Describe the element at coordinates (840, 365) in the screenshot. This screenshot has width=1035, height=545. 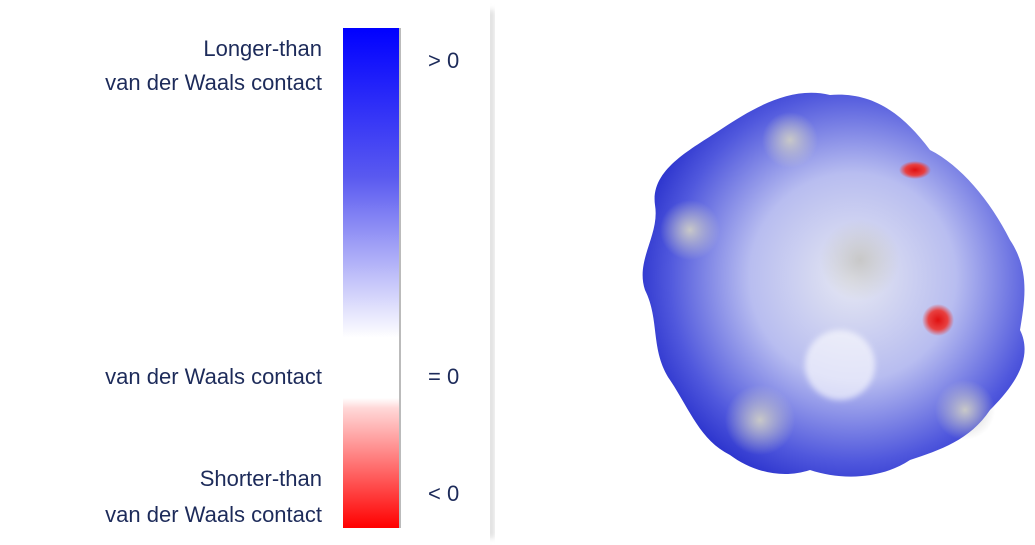
I see `surface-highlight` at that location.